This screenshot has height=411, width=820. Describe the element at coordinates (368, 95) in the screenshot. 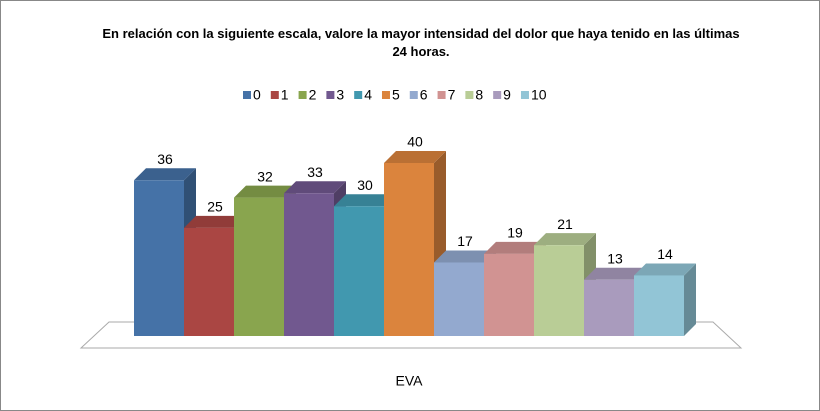

I see `legend-label: 4` at that location.